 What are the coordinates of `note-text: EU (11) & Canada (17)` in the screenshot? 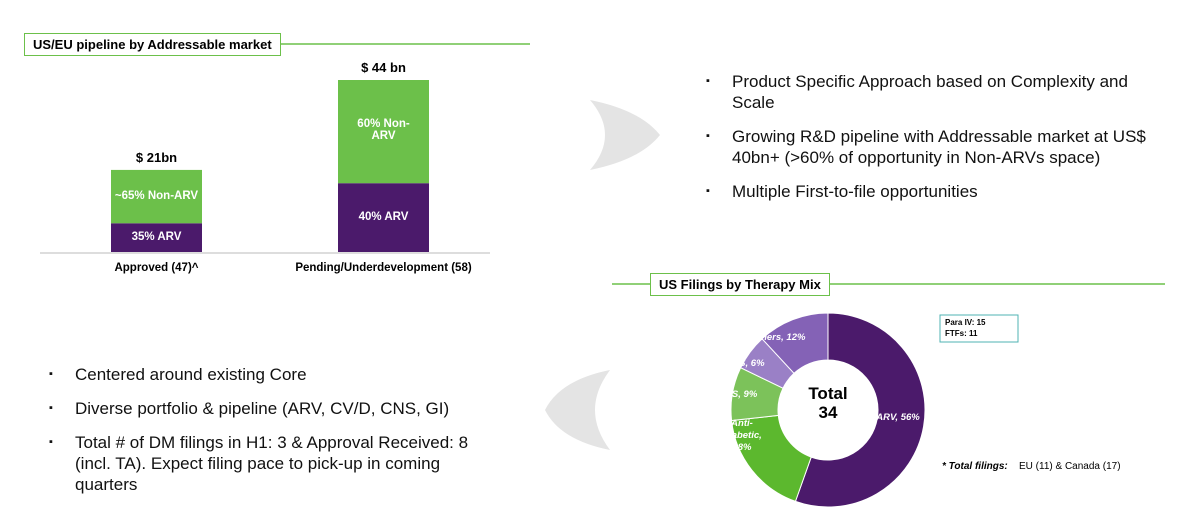 It's located at (1070, 466).